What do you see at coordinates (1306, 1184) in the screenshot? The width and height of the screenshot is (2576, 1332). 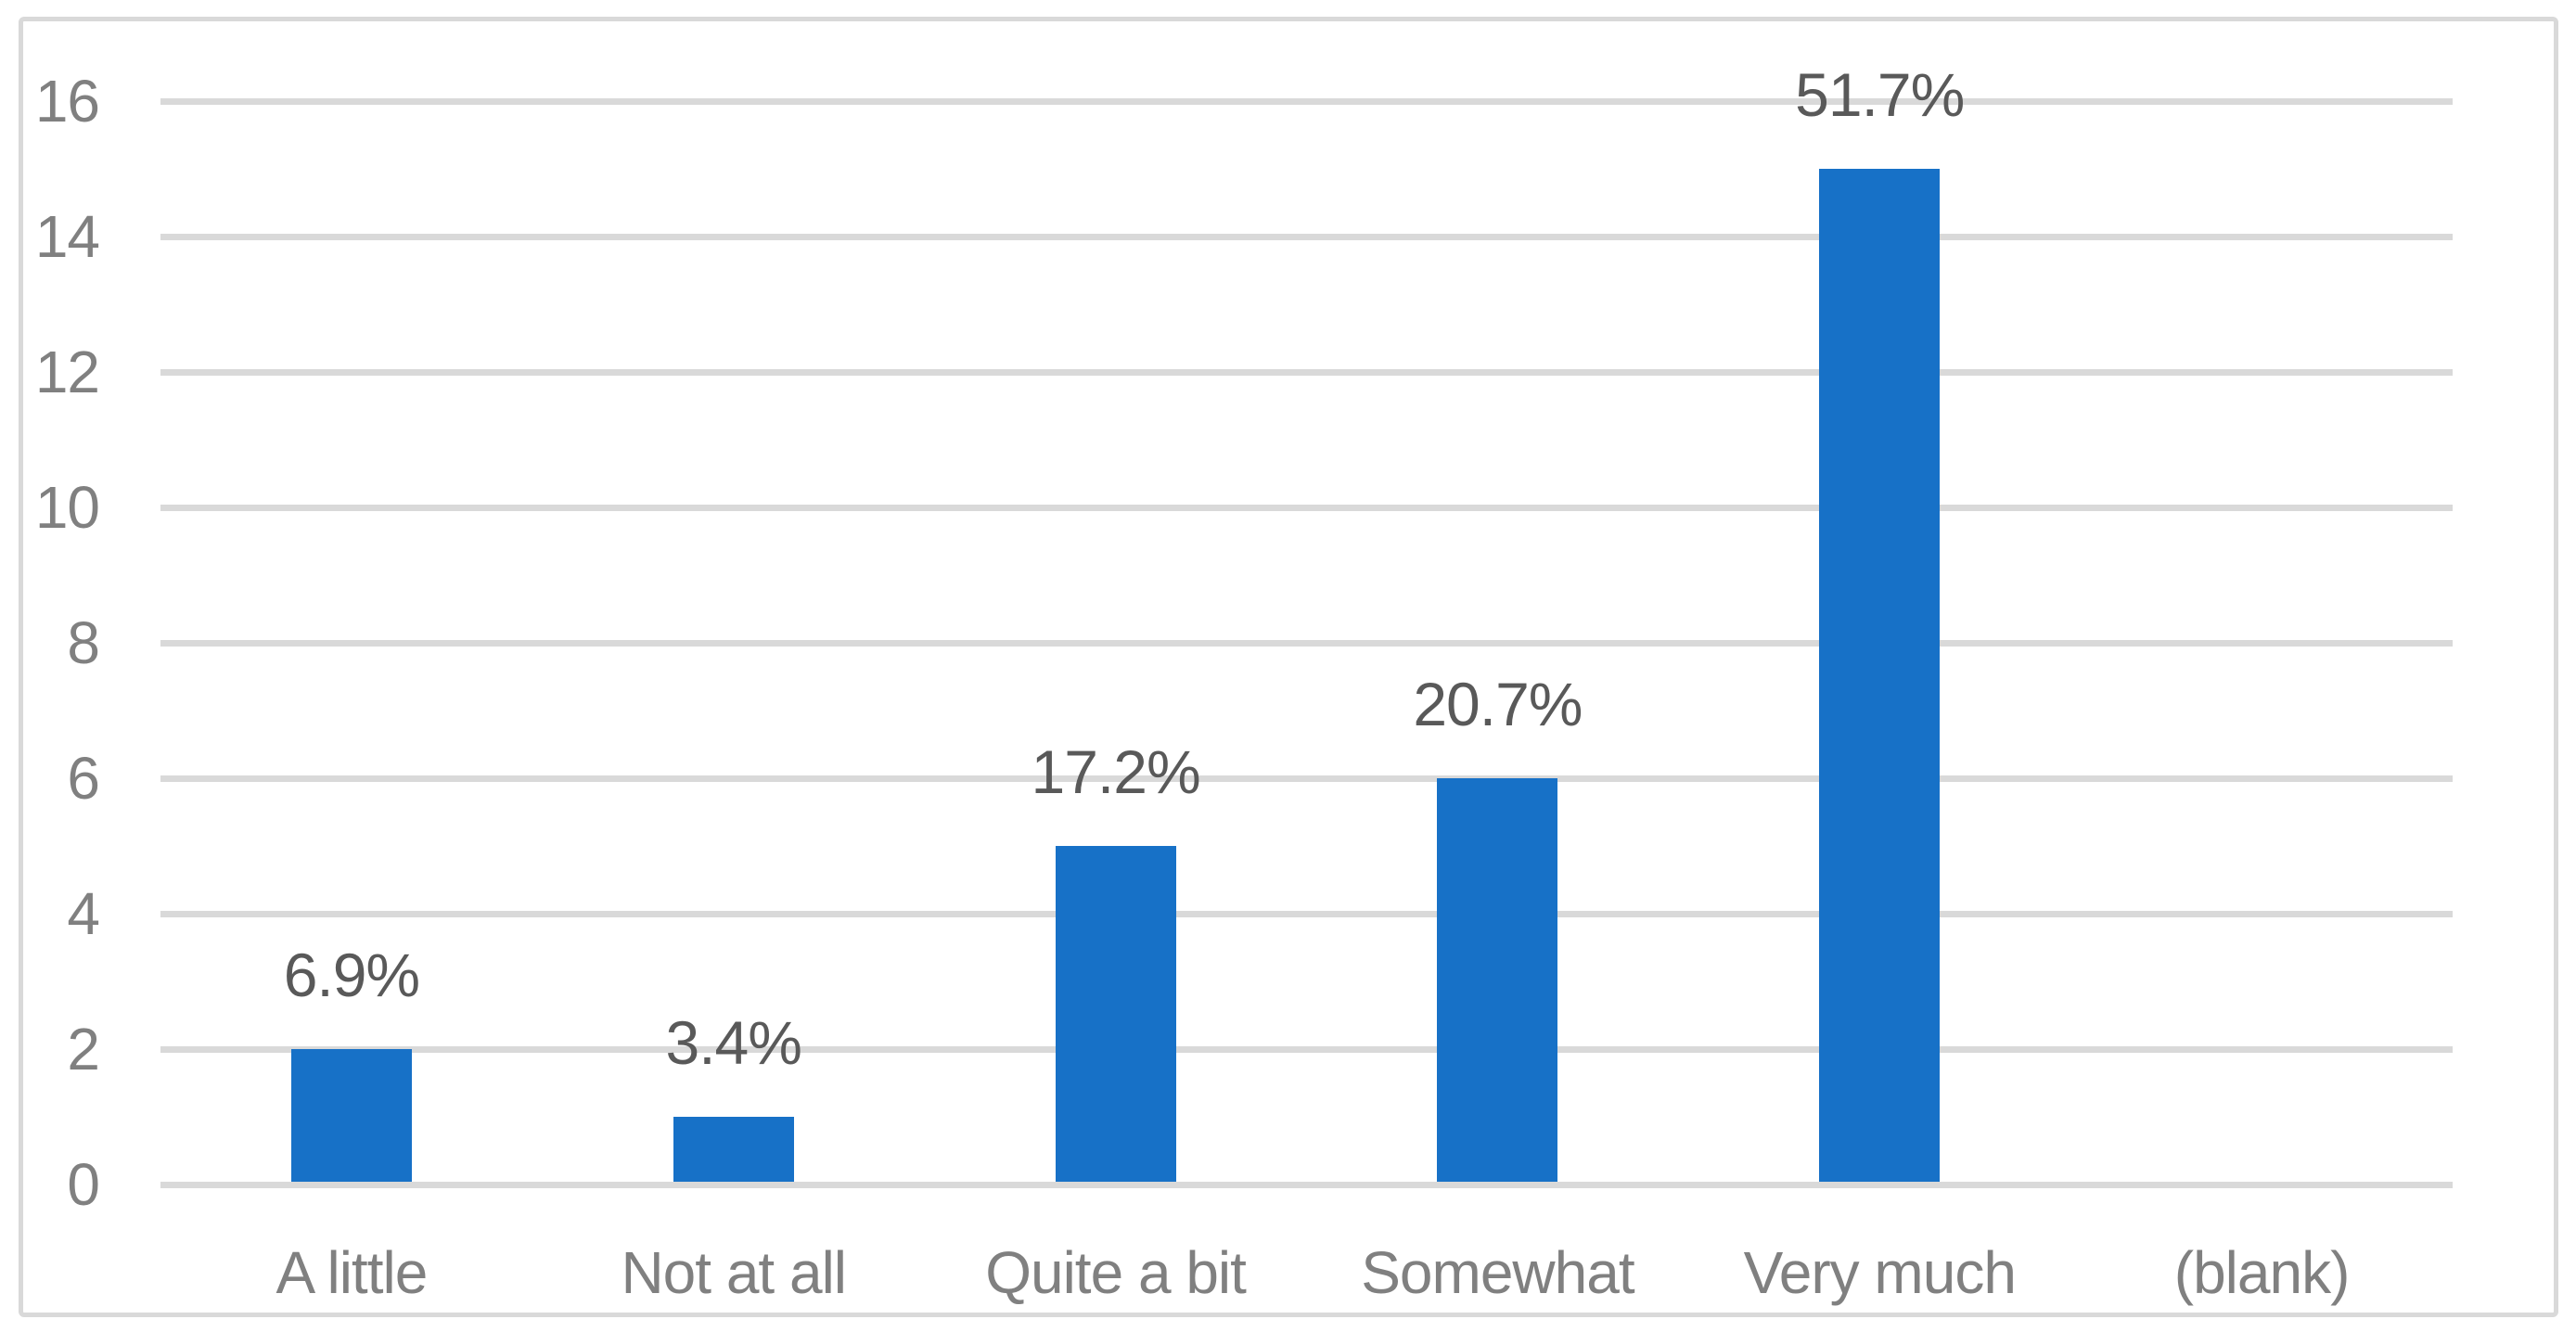 I see `x-axis-line` at bounding box center [1306, 1184].